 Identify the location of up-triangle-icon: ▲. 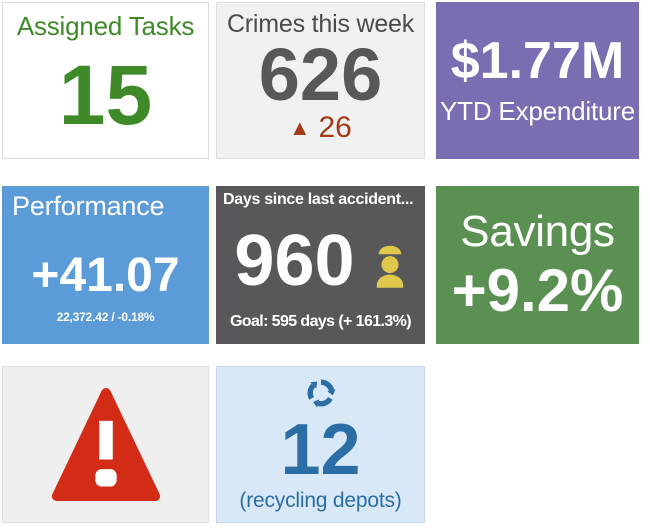
(300, 127).